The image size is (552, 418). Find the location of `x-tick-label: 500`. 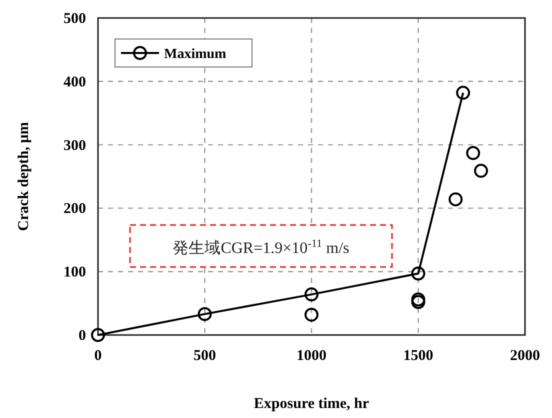

x-tick-label: 500 is located at coordinates (205, 356).